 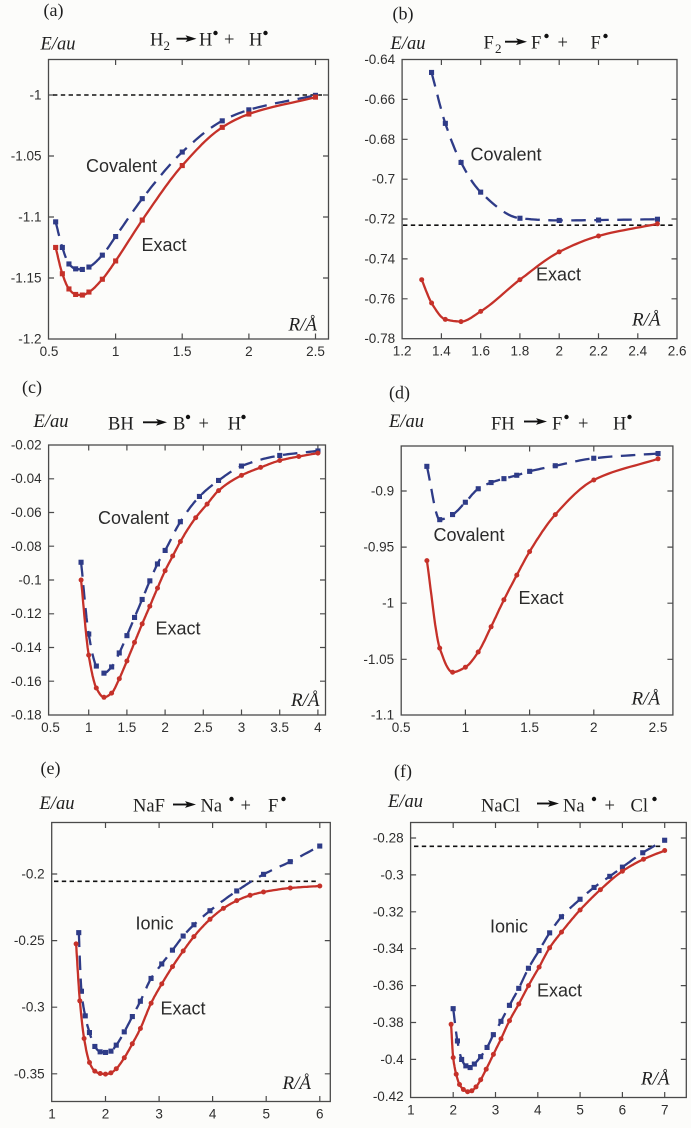 I want to click on svg-text: -0.25, so click(x=29, y=940).